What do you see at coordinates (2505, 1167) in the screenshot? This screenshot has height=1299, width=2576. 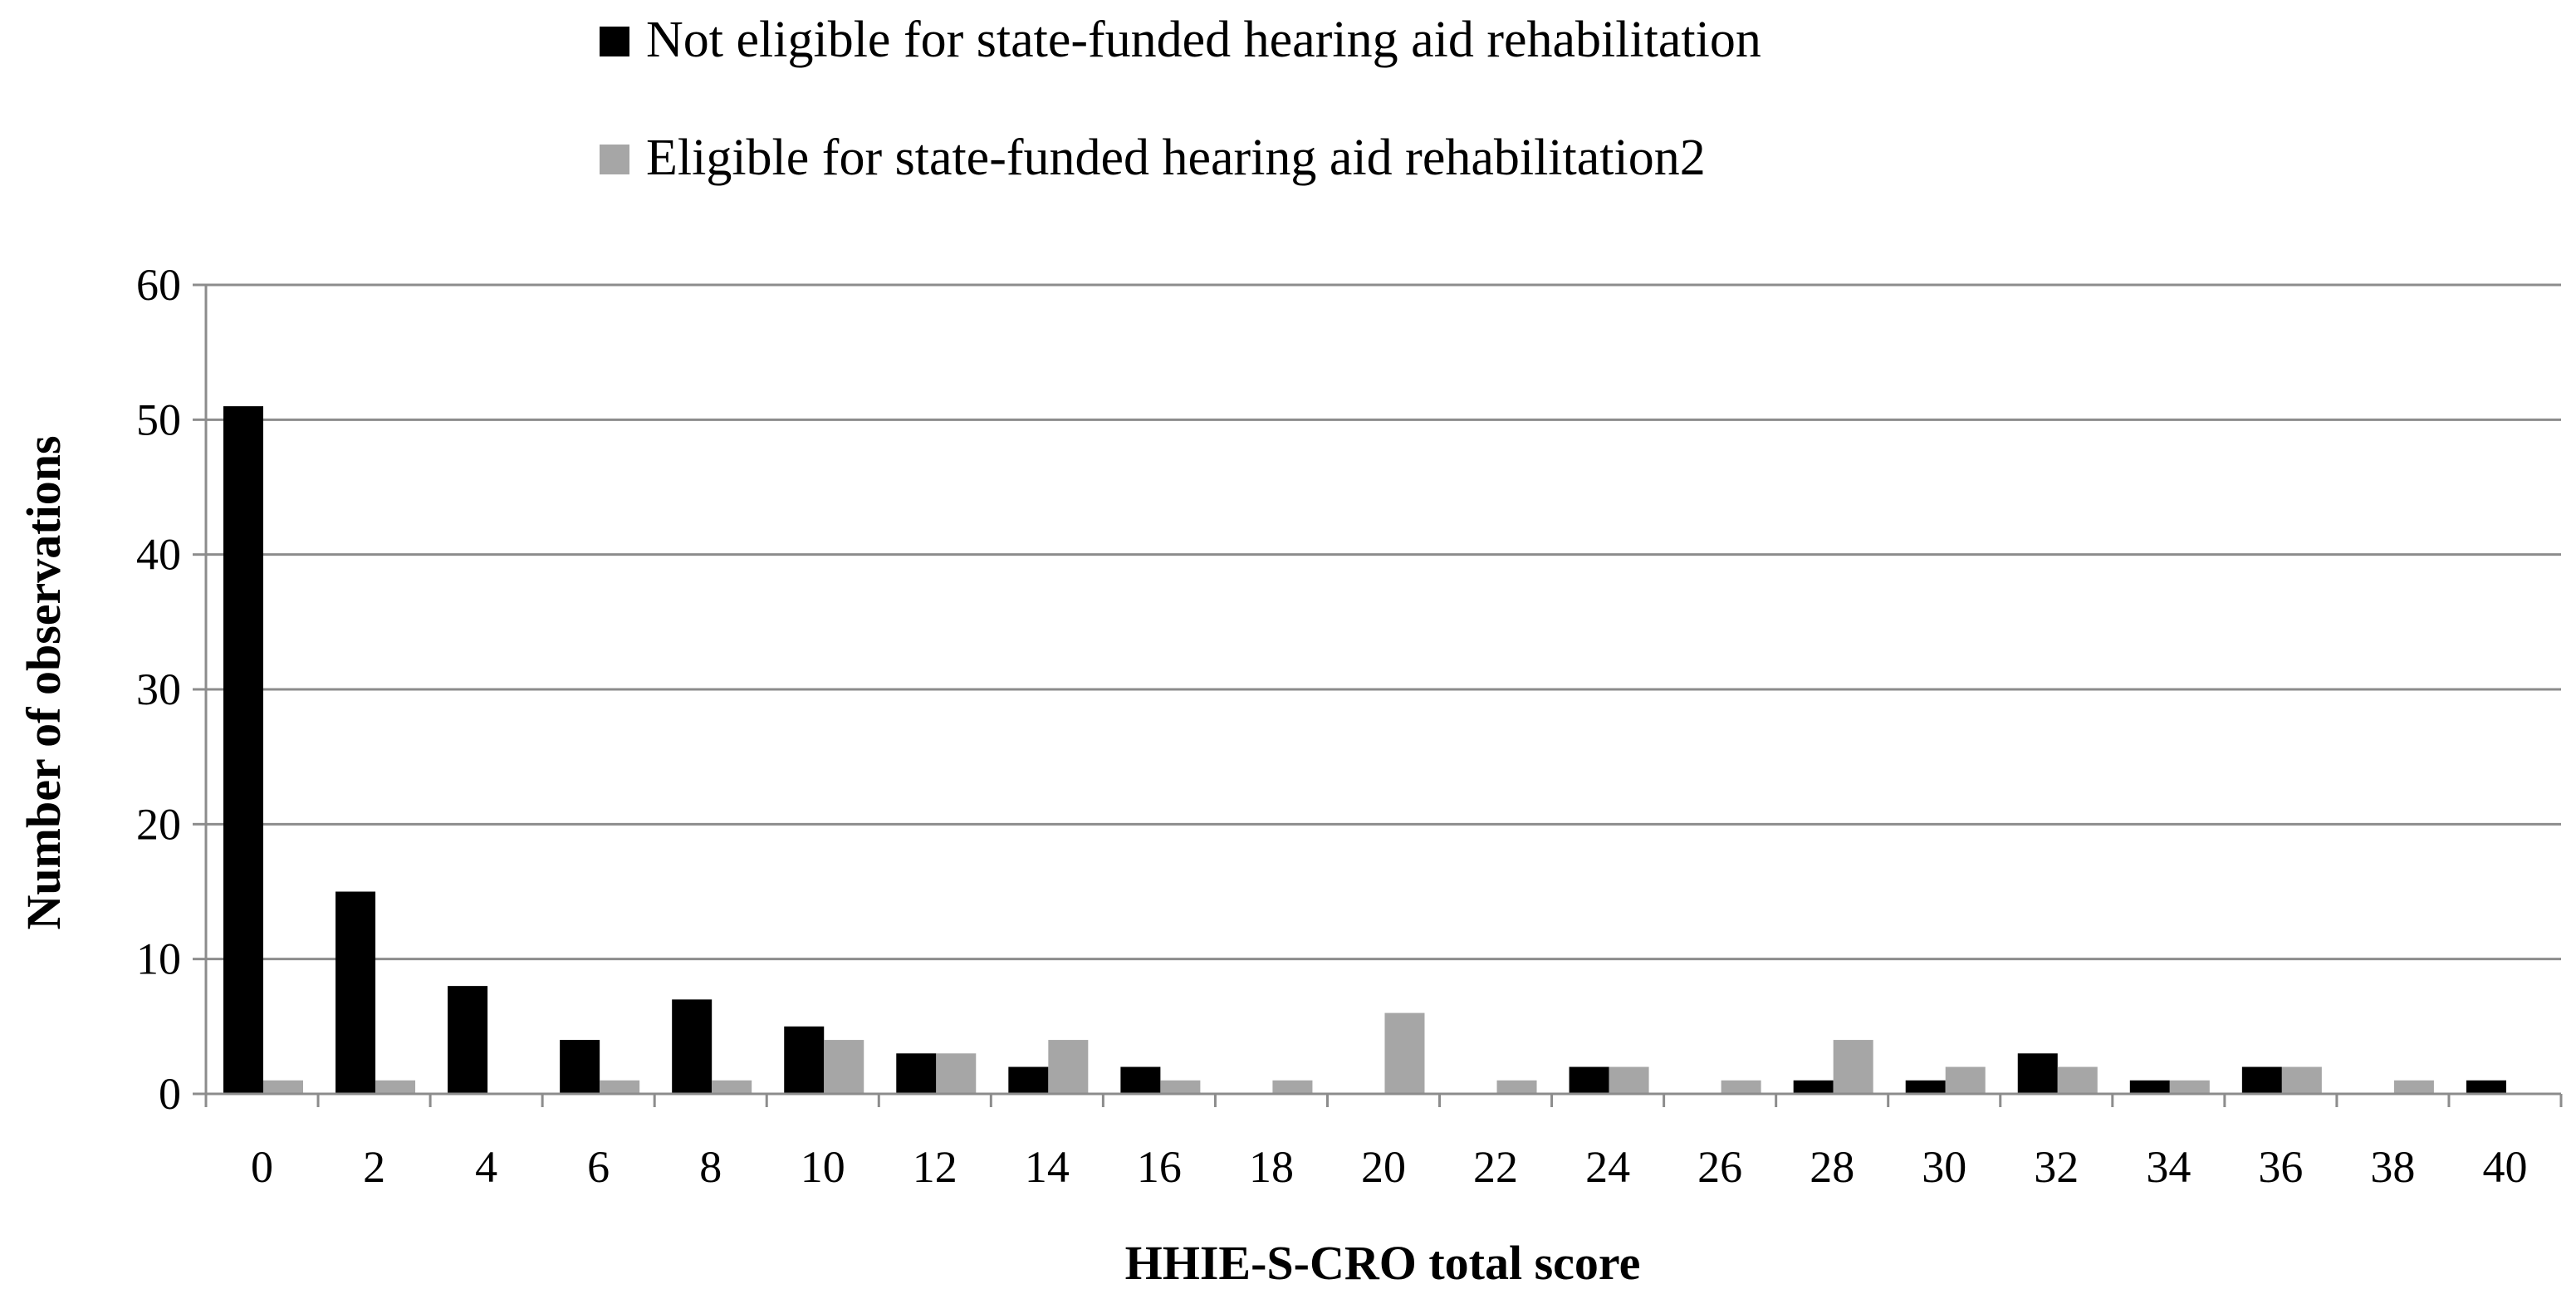 I see `x-tick-label: 40` at bounding box center [2505, 1167].